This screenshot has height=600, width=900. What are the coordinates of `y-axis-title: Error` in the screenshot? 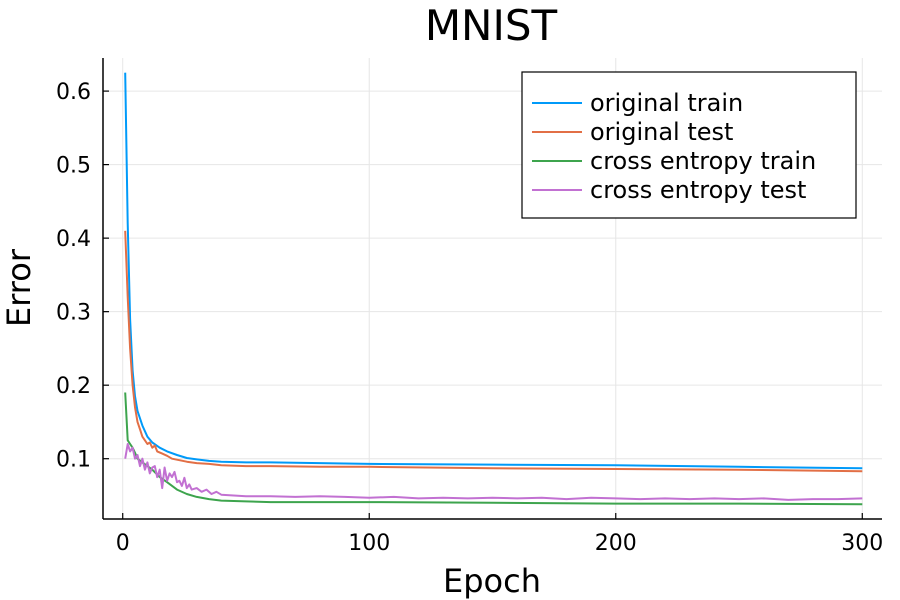 It's located at (19, 287).